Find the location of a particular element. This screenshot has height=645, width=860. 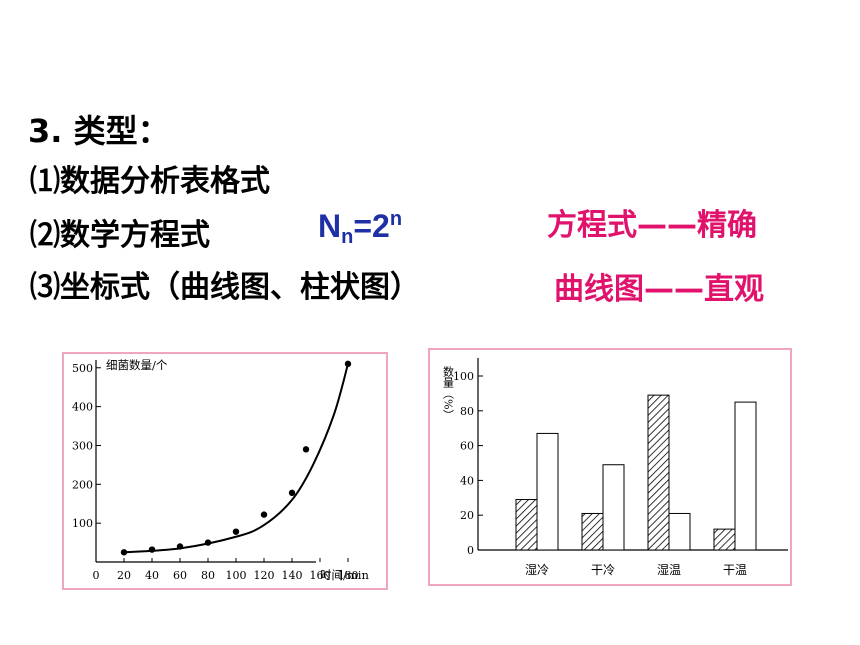

type-item-table: ⑴数据分析表格式 is located at coordinates (150, 181).